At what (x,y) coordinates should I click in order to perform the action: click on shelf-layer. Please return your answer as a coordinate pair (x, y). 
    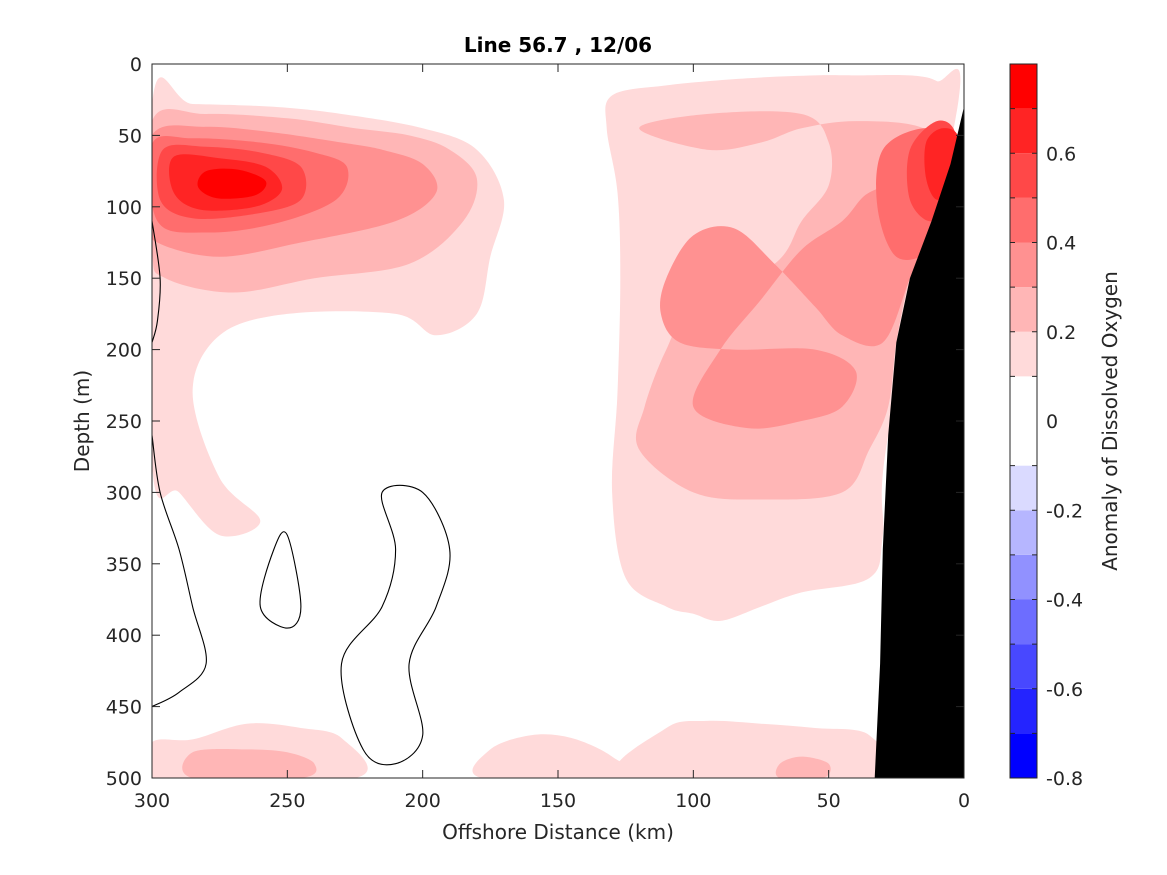
    Looking at the image, I should click on (919, 442).